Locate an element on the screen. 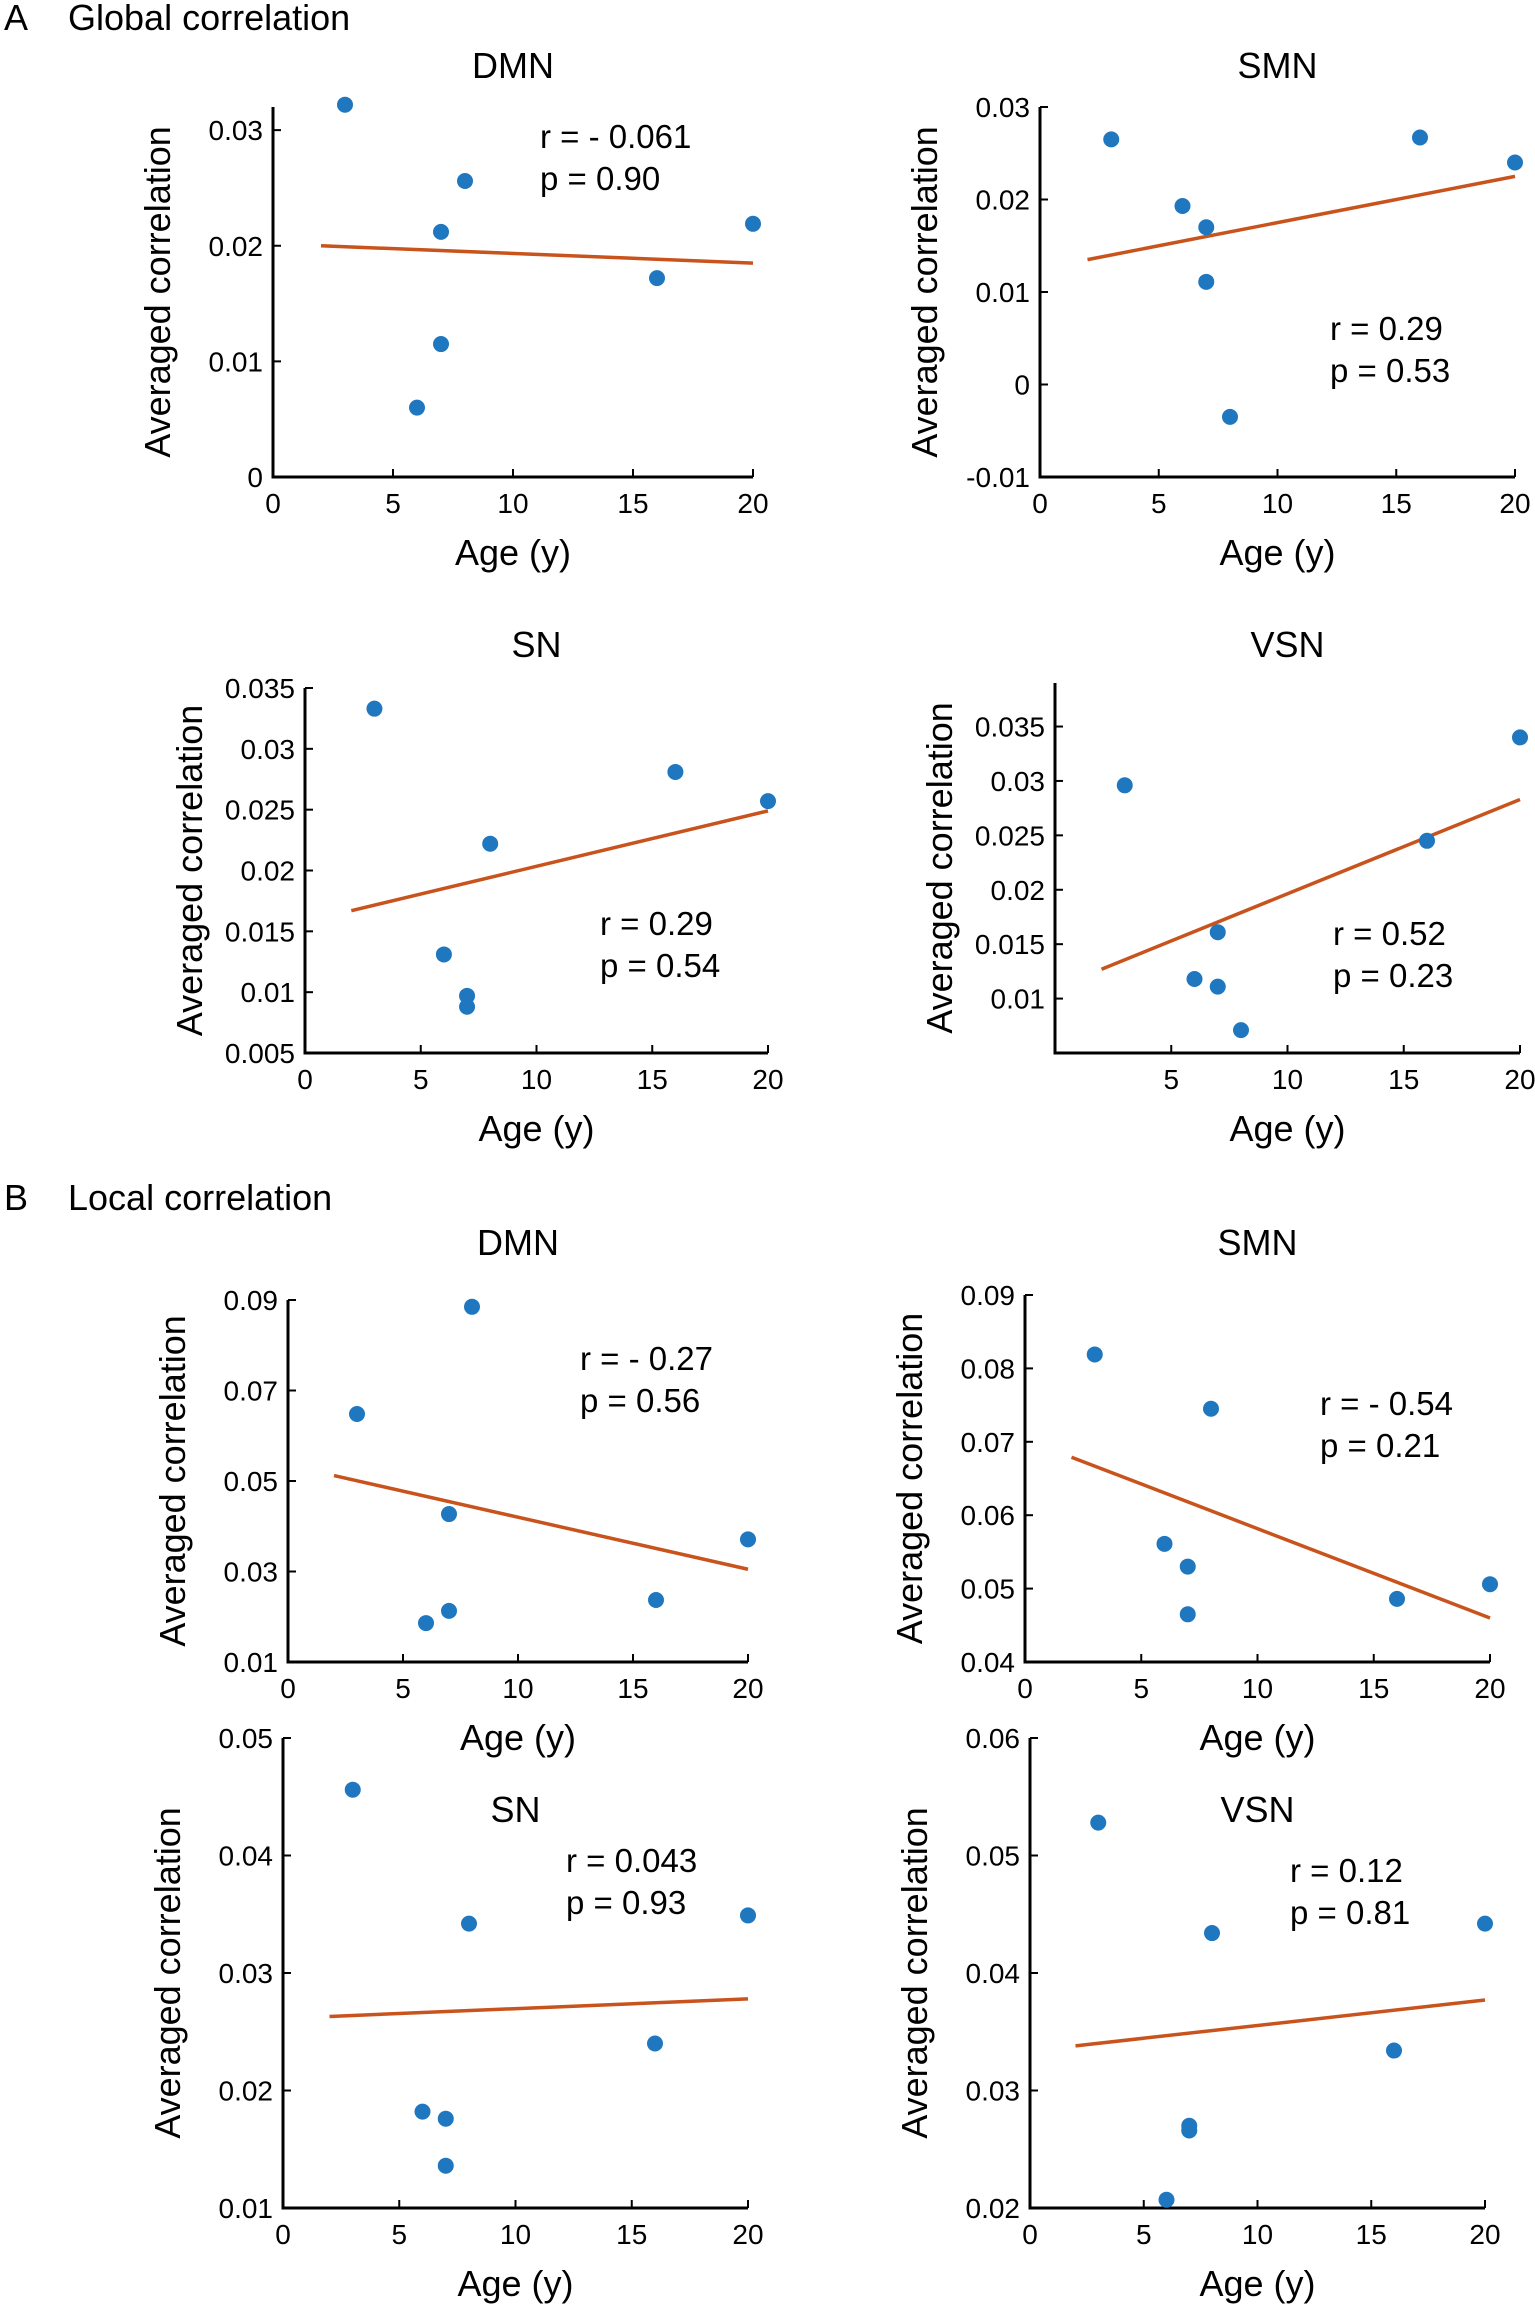 This screenshot has width=1535, height=2323. r-value-label: r = - 0.27 is located at coordinates (646, 1358).